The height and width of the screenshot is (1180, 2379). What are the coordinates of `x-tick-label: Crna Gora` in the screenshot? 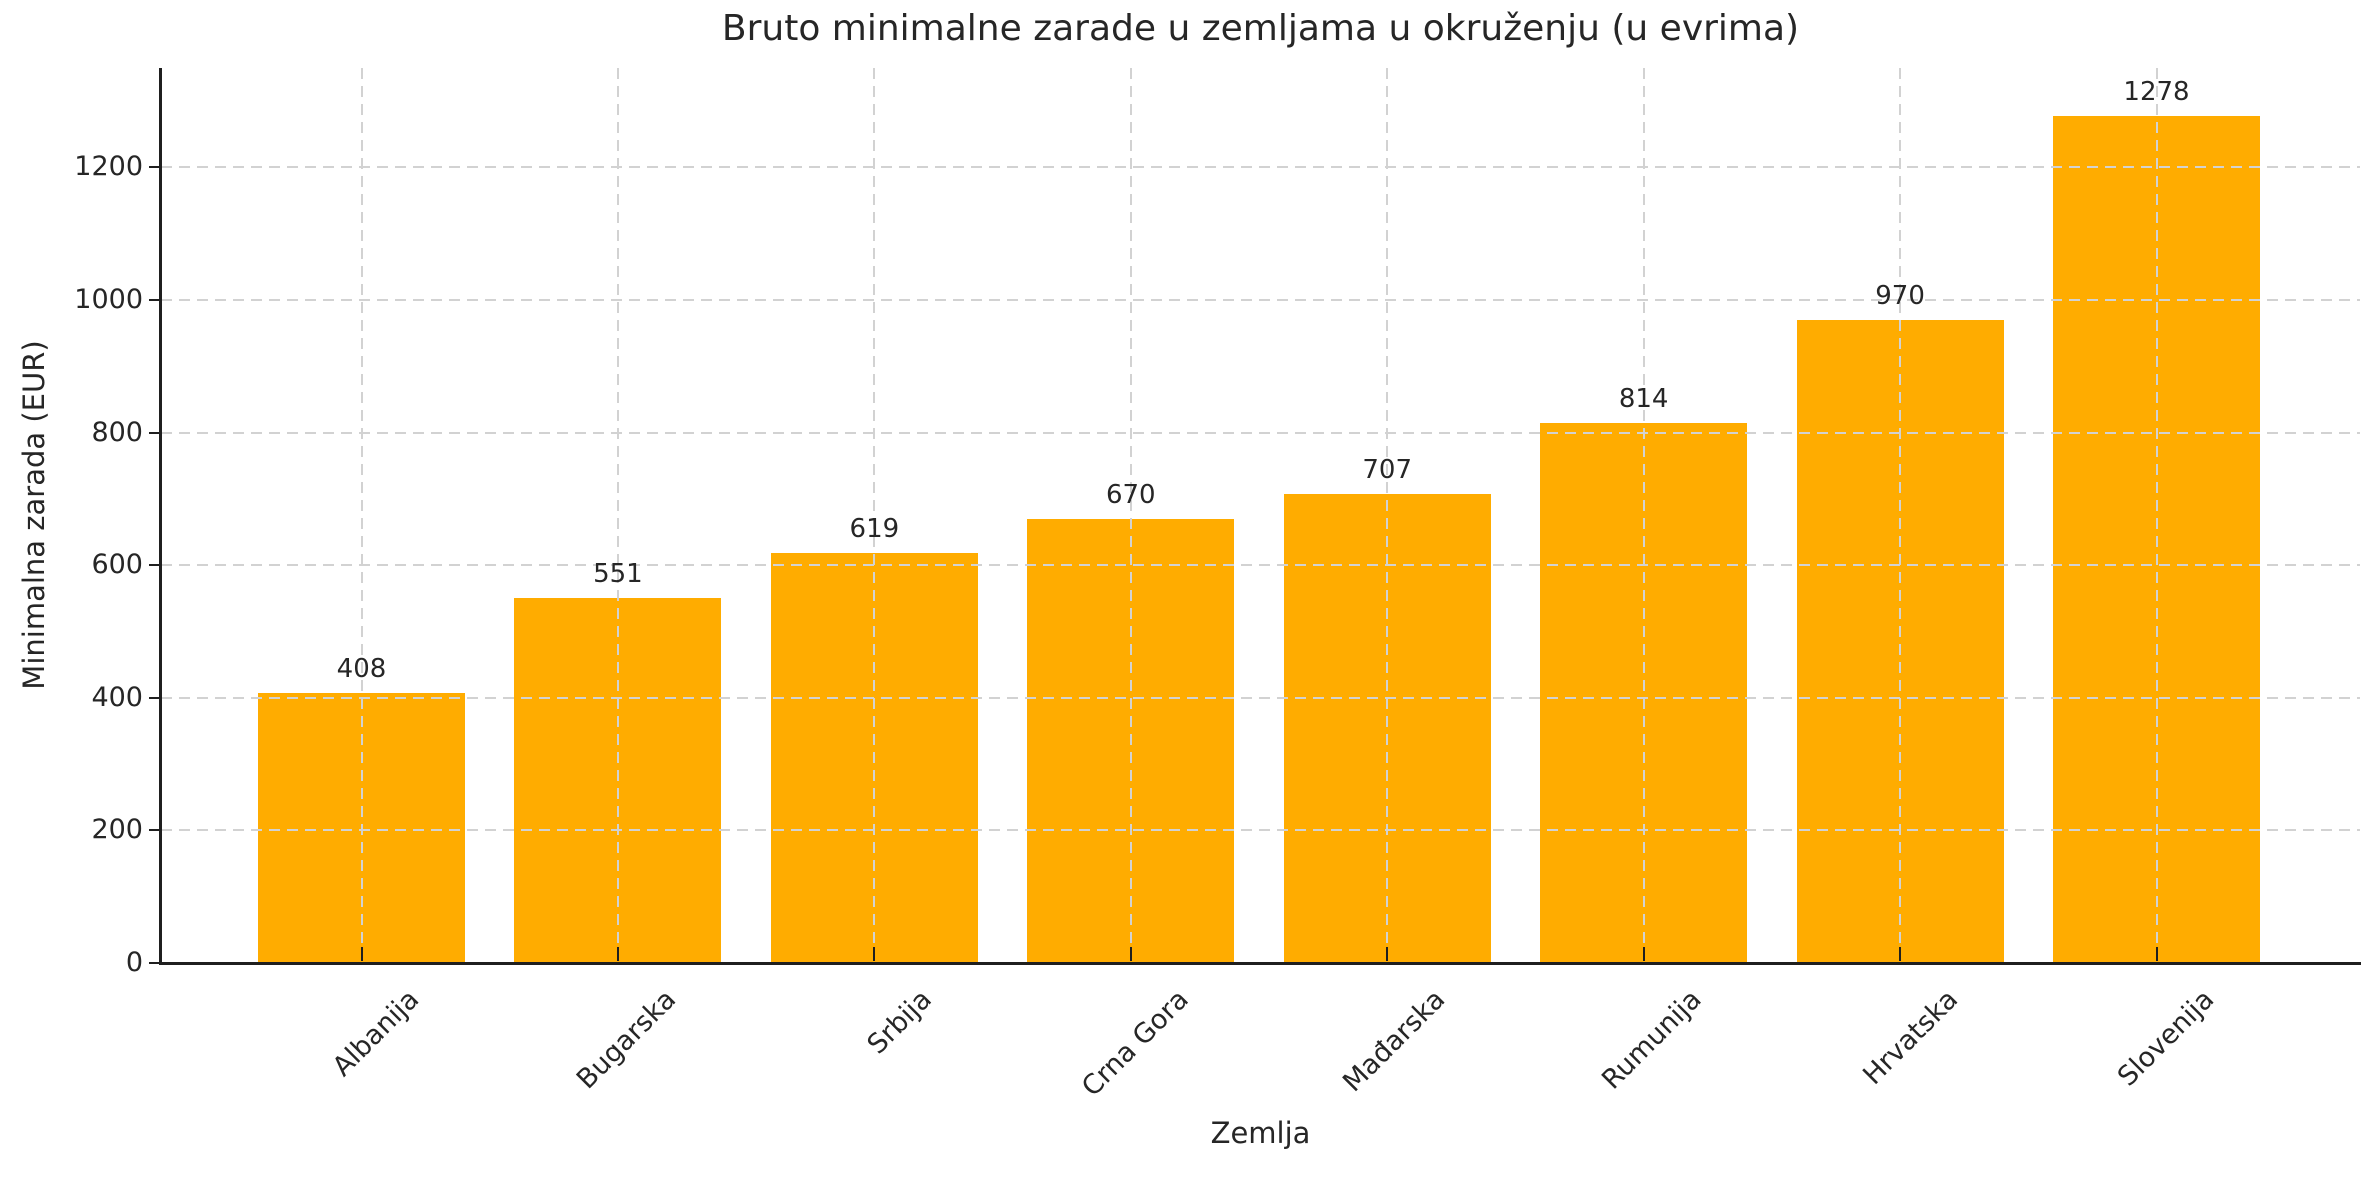 It's located at (1135, 1043).